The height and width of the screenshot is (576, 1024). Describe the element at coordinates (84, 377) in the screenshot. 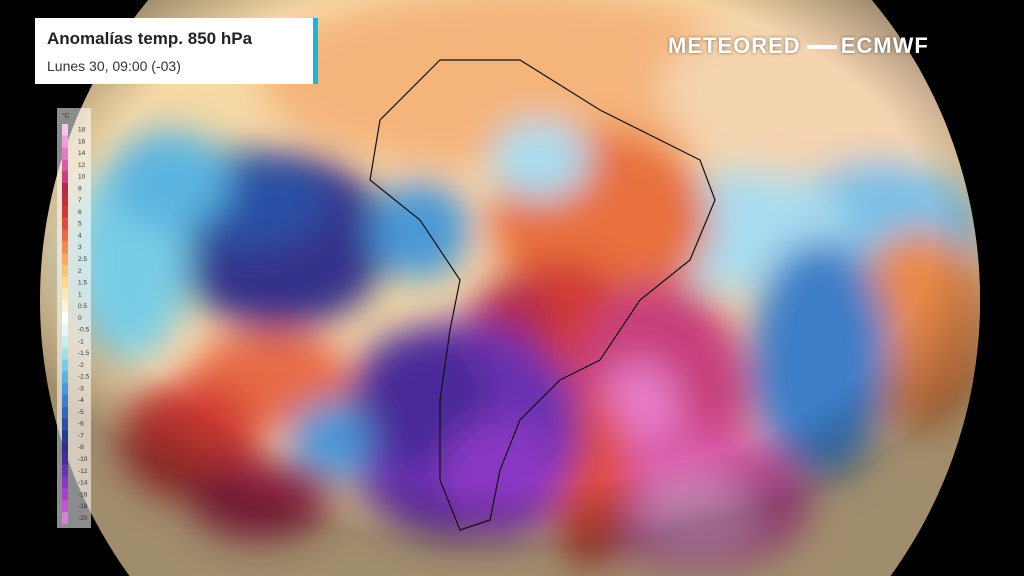

I see `legend-label: -2.5` at that location.